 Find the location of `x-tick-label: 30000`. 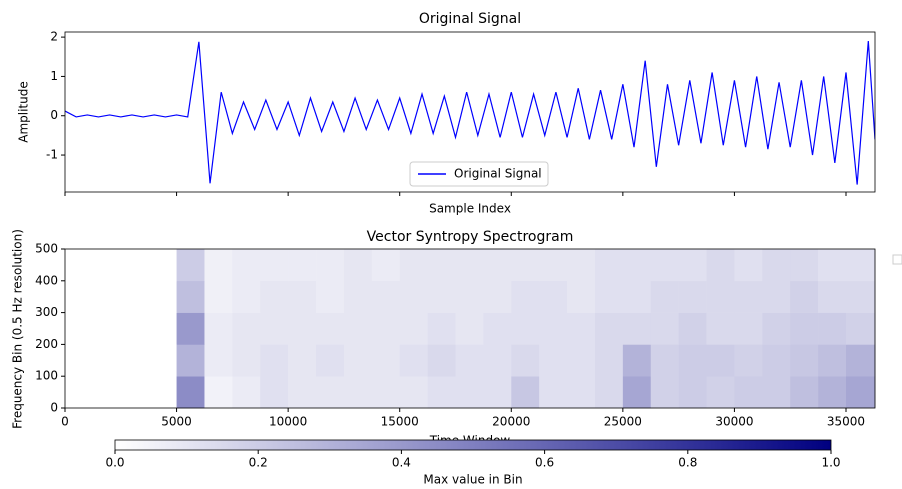

x-tick-label: 30000 is located at coordinates (734, 422).